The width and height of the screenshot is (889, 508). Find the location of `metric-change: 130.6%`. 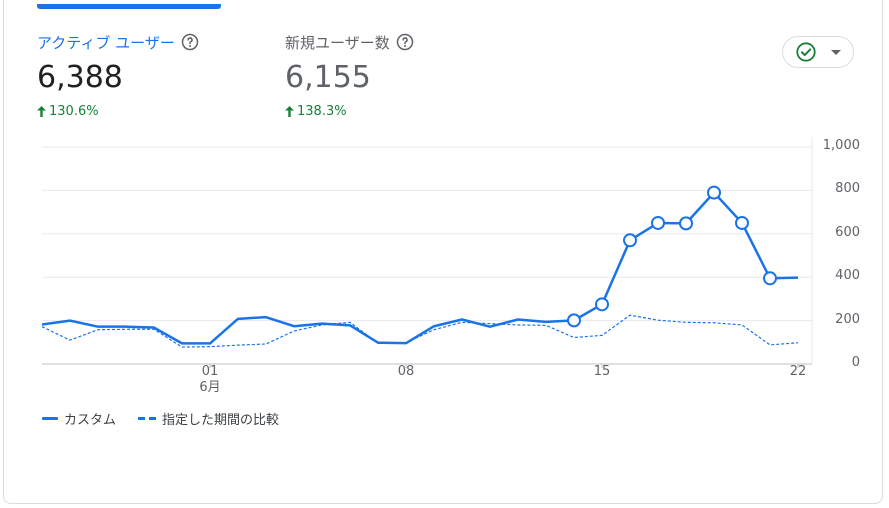

metric-change: 130.6% is located at coordinates (118, 111).